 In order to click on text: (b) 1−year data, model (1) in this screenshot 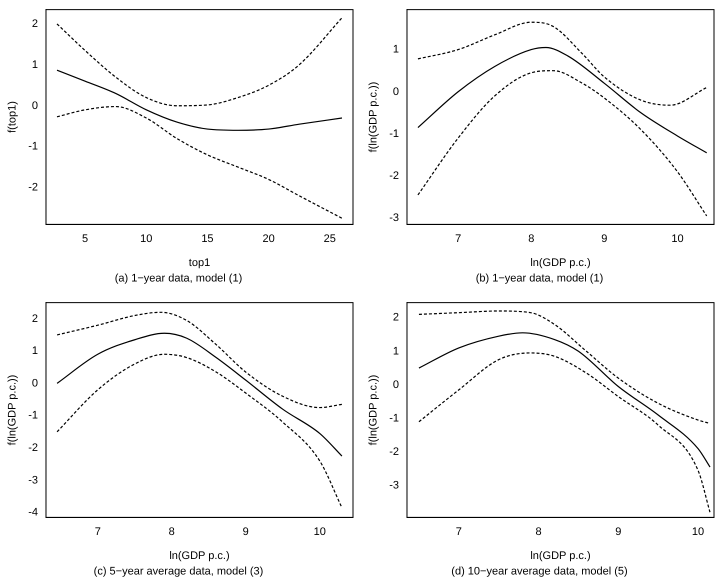, I will do `click(540, 278)`.